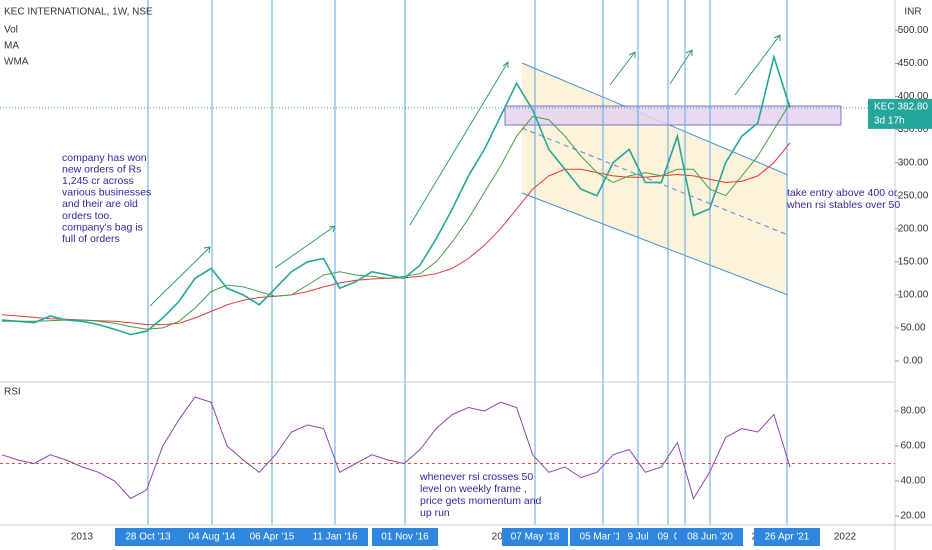 Image resolution: width=932 pixels, height=550 pixels. I want to click on annotation: orders too., so click(87, 216).